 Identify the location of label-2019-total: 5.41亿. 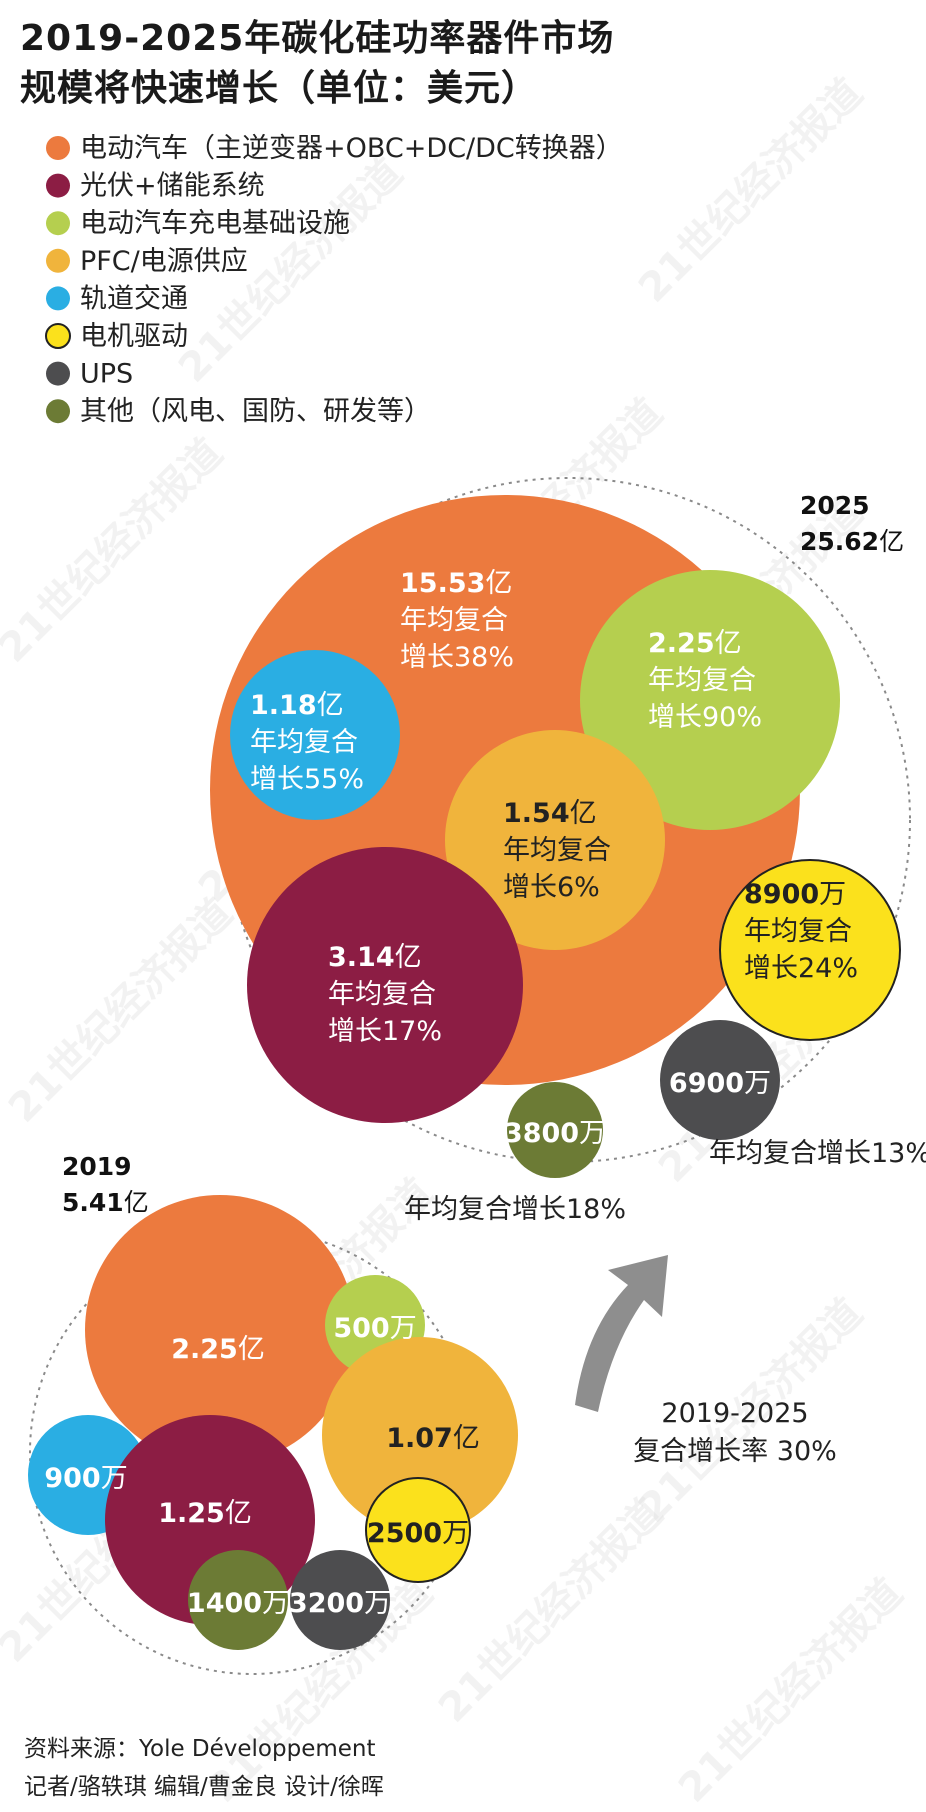
(105, 1202).